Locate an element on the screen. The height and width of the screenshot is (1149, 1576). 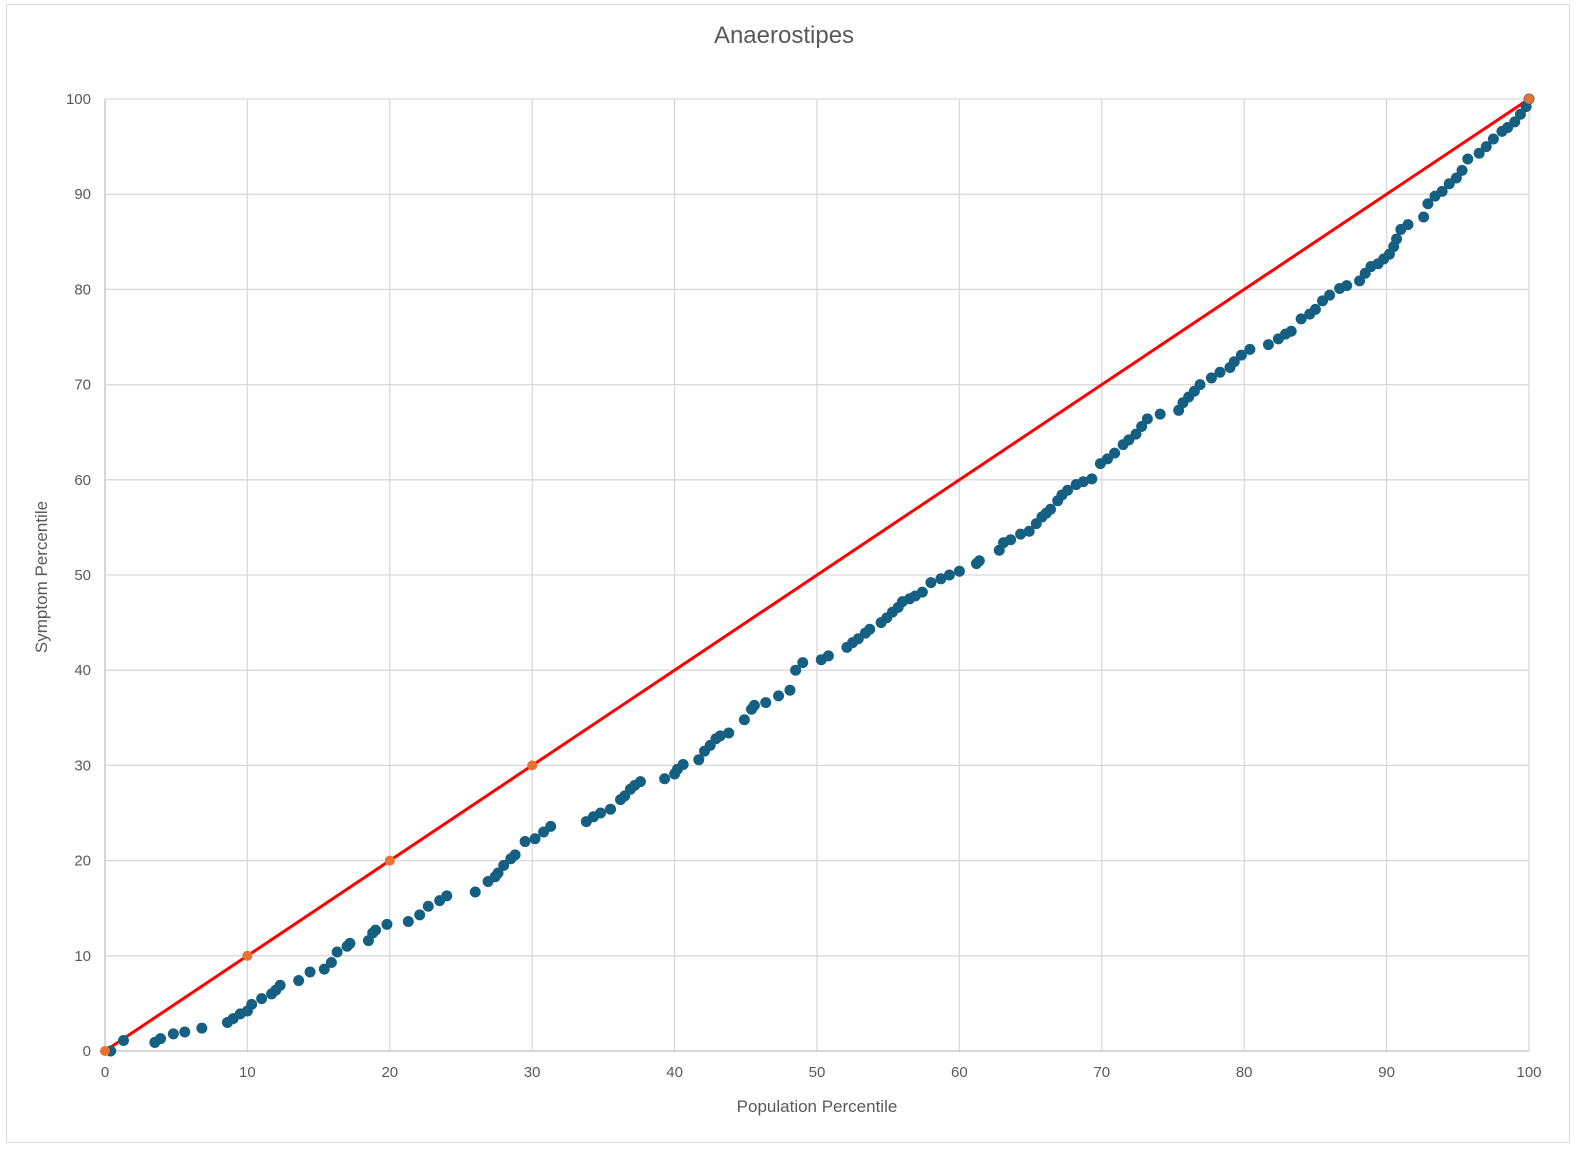
x-tick-label: 50 is located at coordinates (817, 1072).